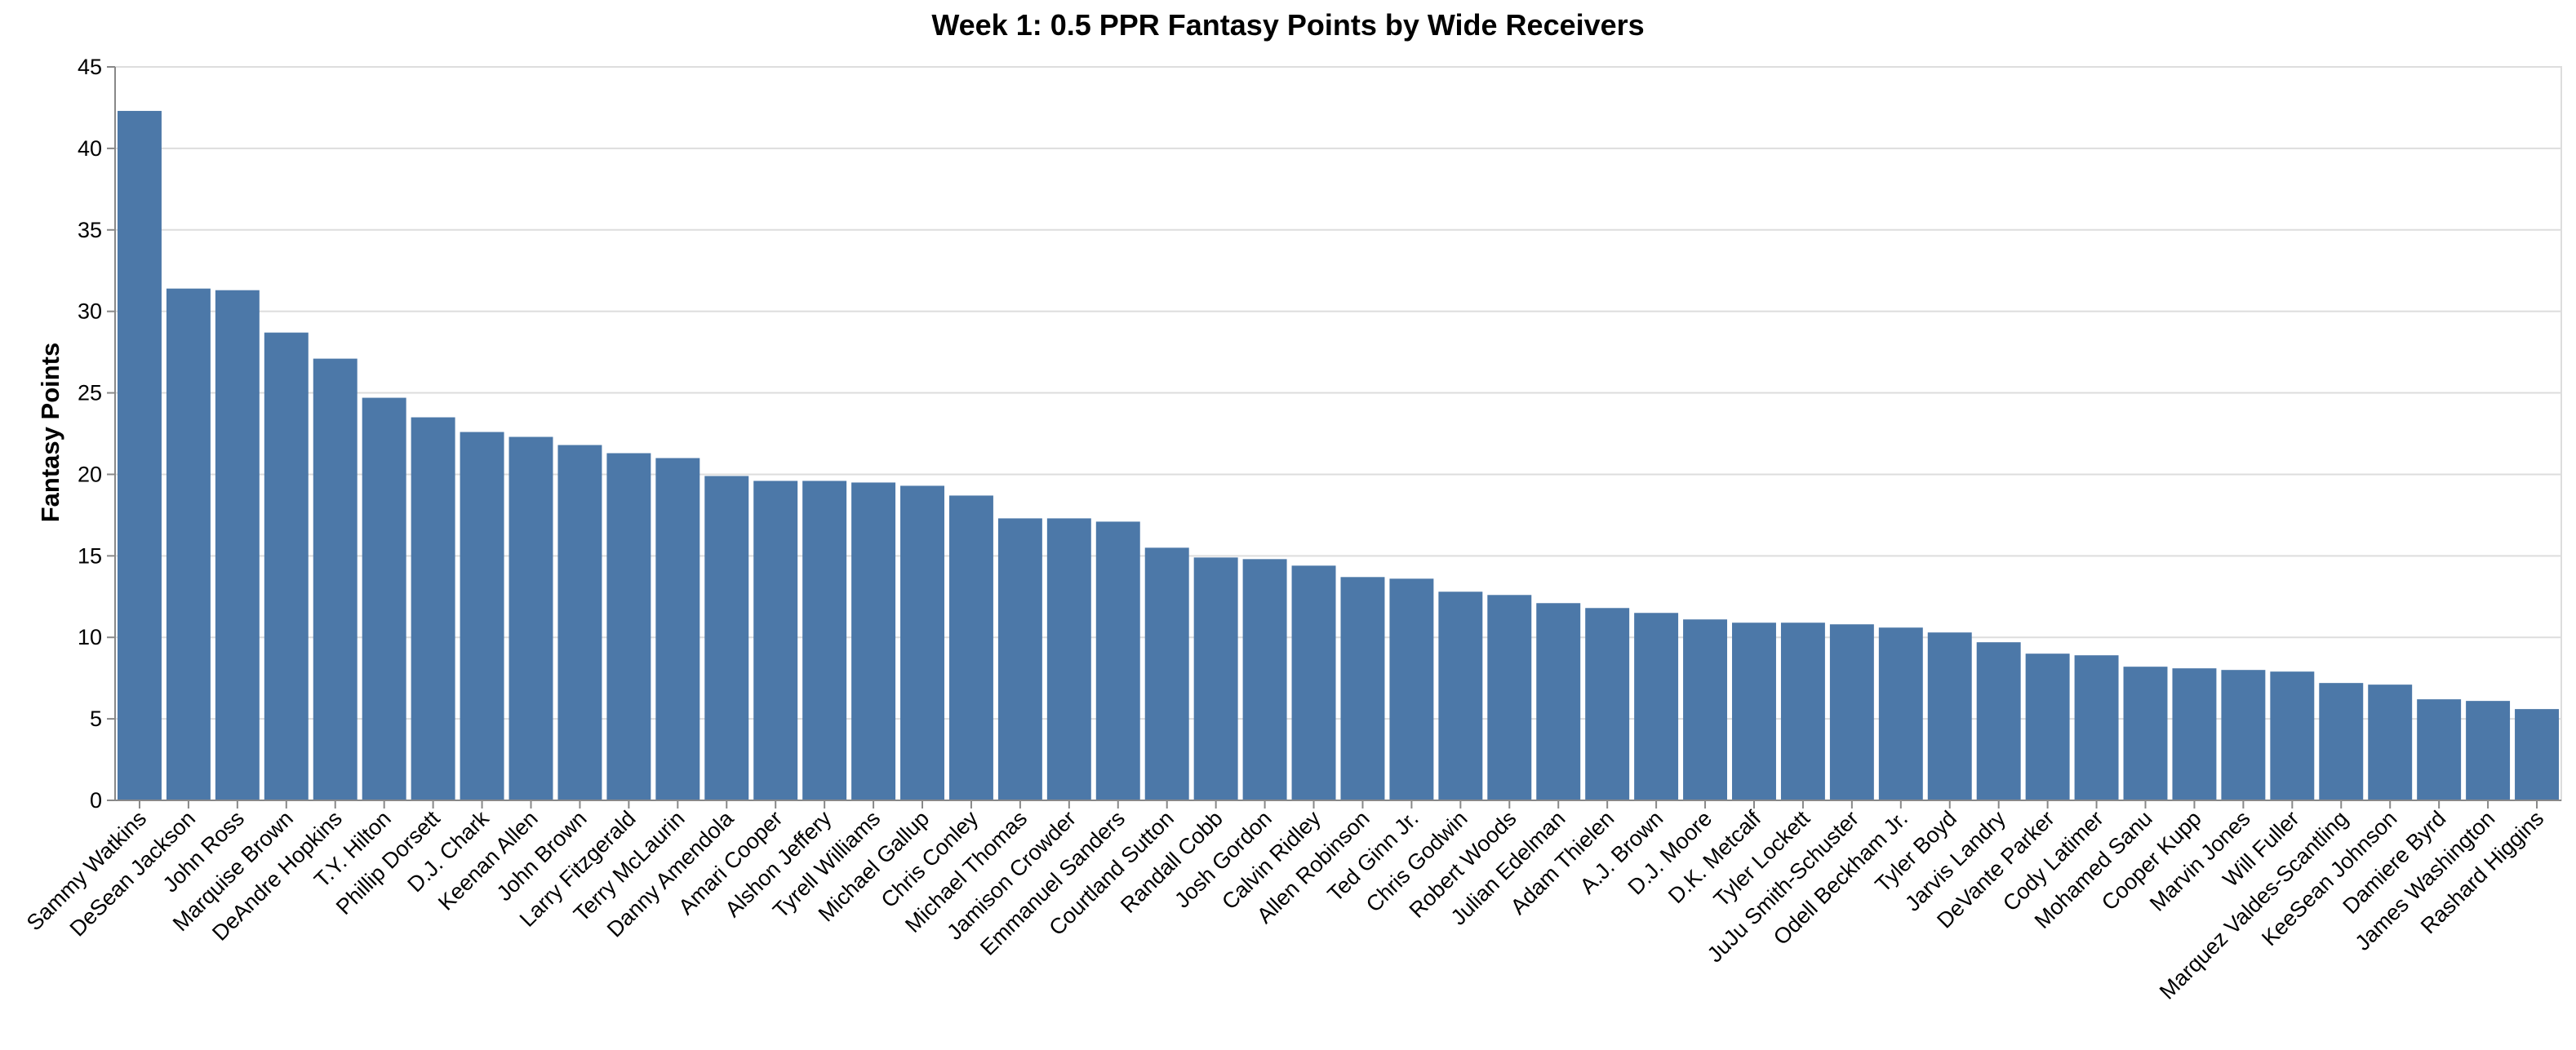  What do you see at coordinates (90, 555) in the screenshot?
I see `y-tick-label: 15` at bounding box center [90, 555].